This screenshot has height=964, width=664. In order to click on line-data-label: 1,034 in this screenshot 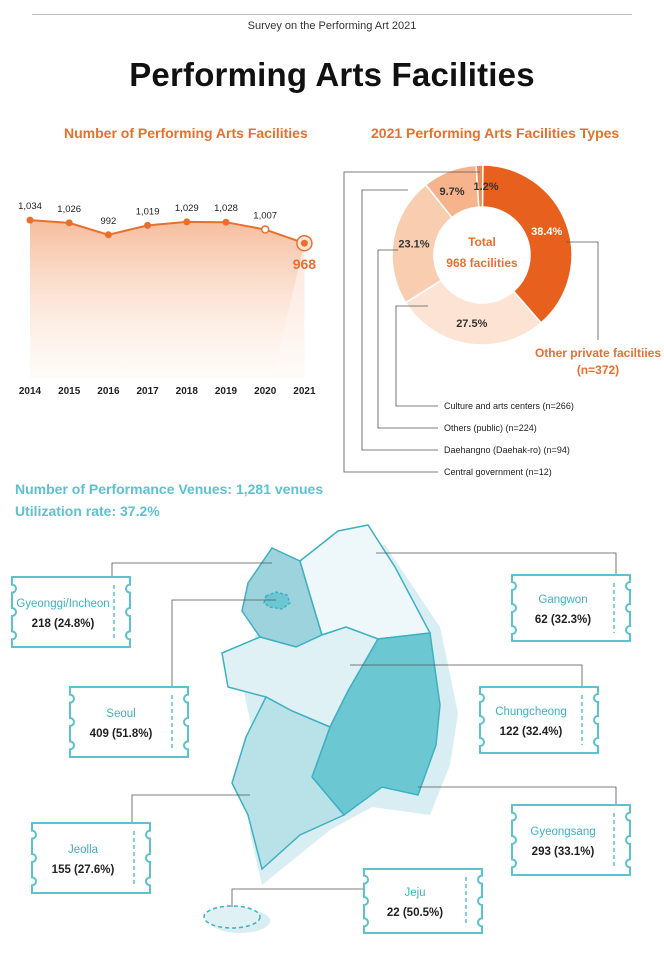, I will do `click(30, 206)`.